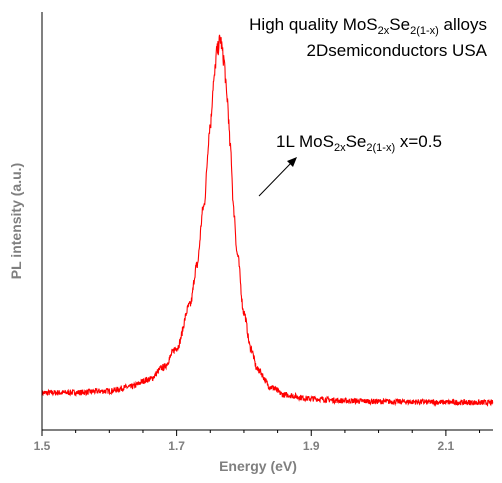  Describe the element at coordinates (359, 143) in the screenshot. I see `annotation-sample-line: 1L MoS2xSe2(1-x) x=0.5` at that location.